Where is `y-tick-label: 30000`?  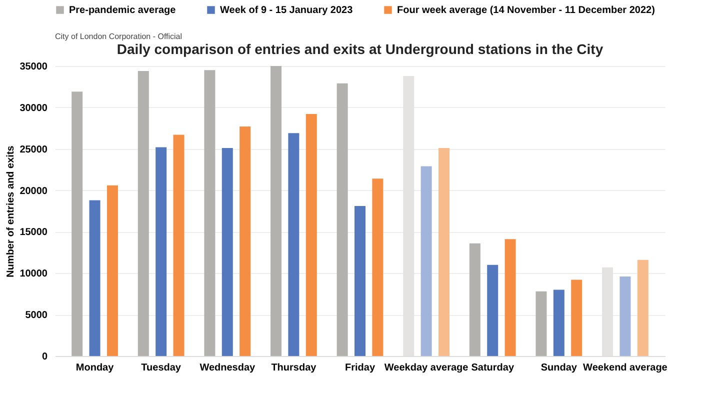 y-tick-label: 30000 is located at coordinates (34, 108).